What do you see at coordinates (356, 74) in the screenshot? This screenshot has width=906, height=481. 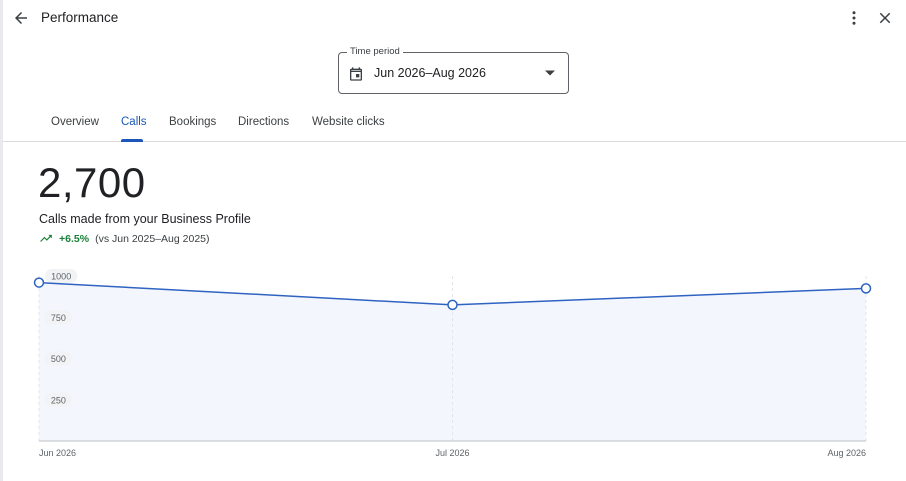 I see `calendar-icon` at bounding box center [356, 74].